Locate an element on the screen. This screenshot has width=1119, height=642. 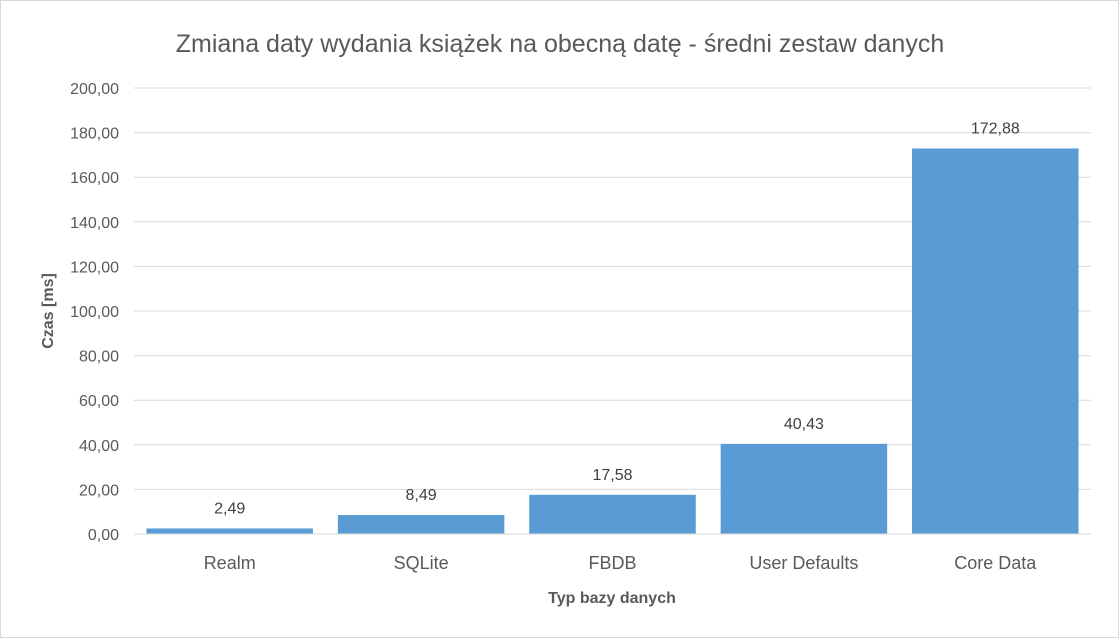
y-tick-label: 100,00 is located at coordinates (94, 312).